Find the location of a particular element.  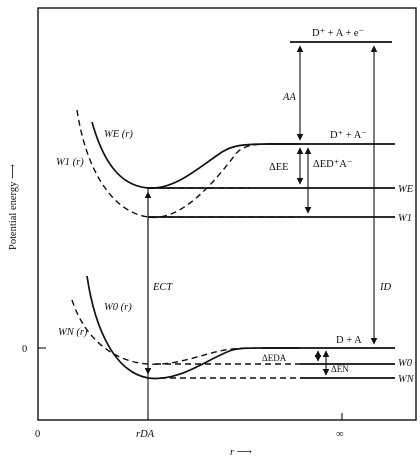

wn-curve is located at coordinates (193, 327).